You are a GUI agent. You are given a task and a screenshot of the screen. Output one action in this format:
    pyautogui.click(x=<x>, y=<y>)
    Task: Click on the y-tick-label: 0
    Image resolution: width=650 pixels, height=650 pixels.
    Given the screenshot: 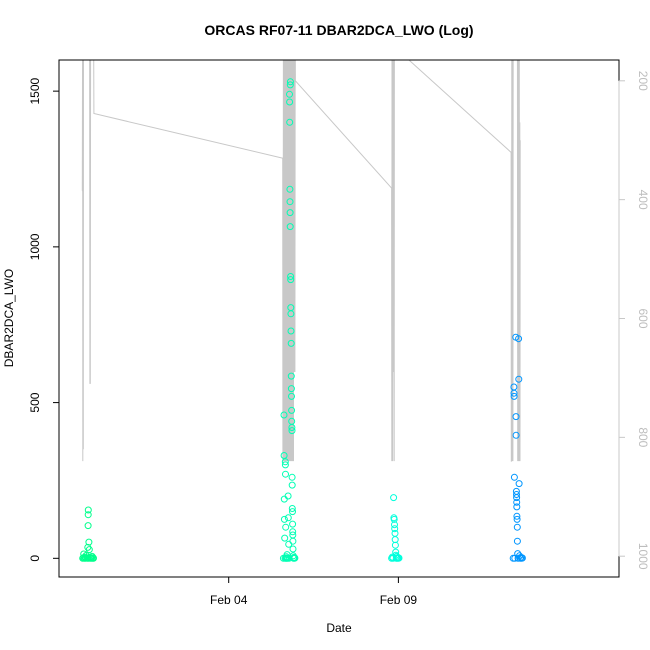 What is the action you would take?
    pyautogui.click(x=35, y=558)
    